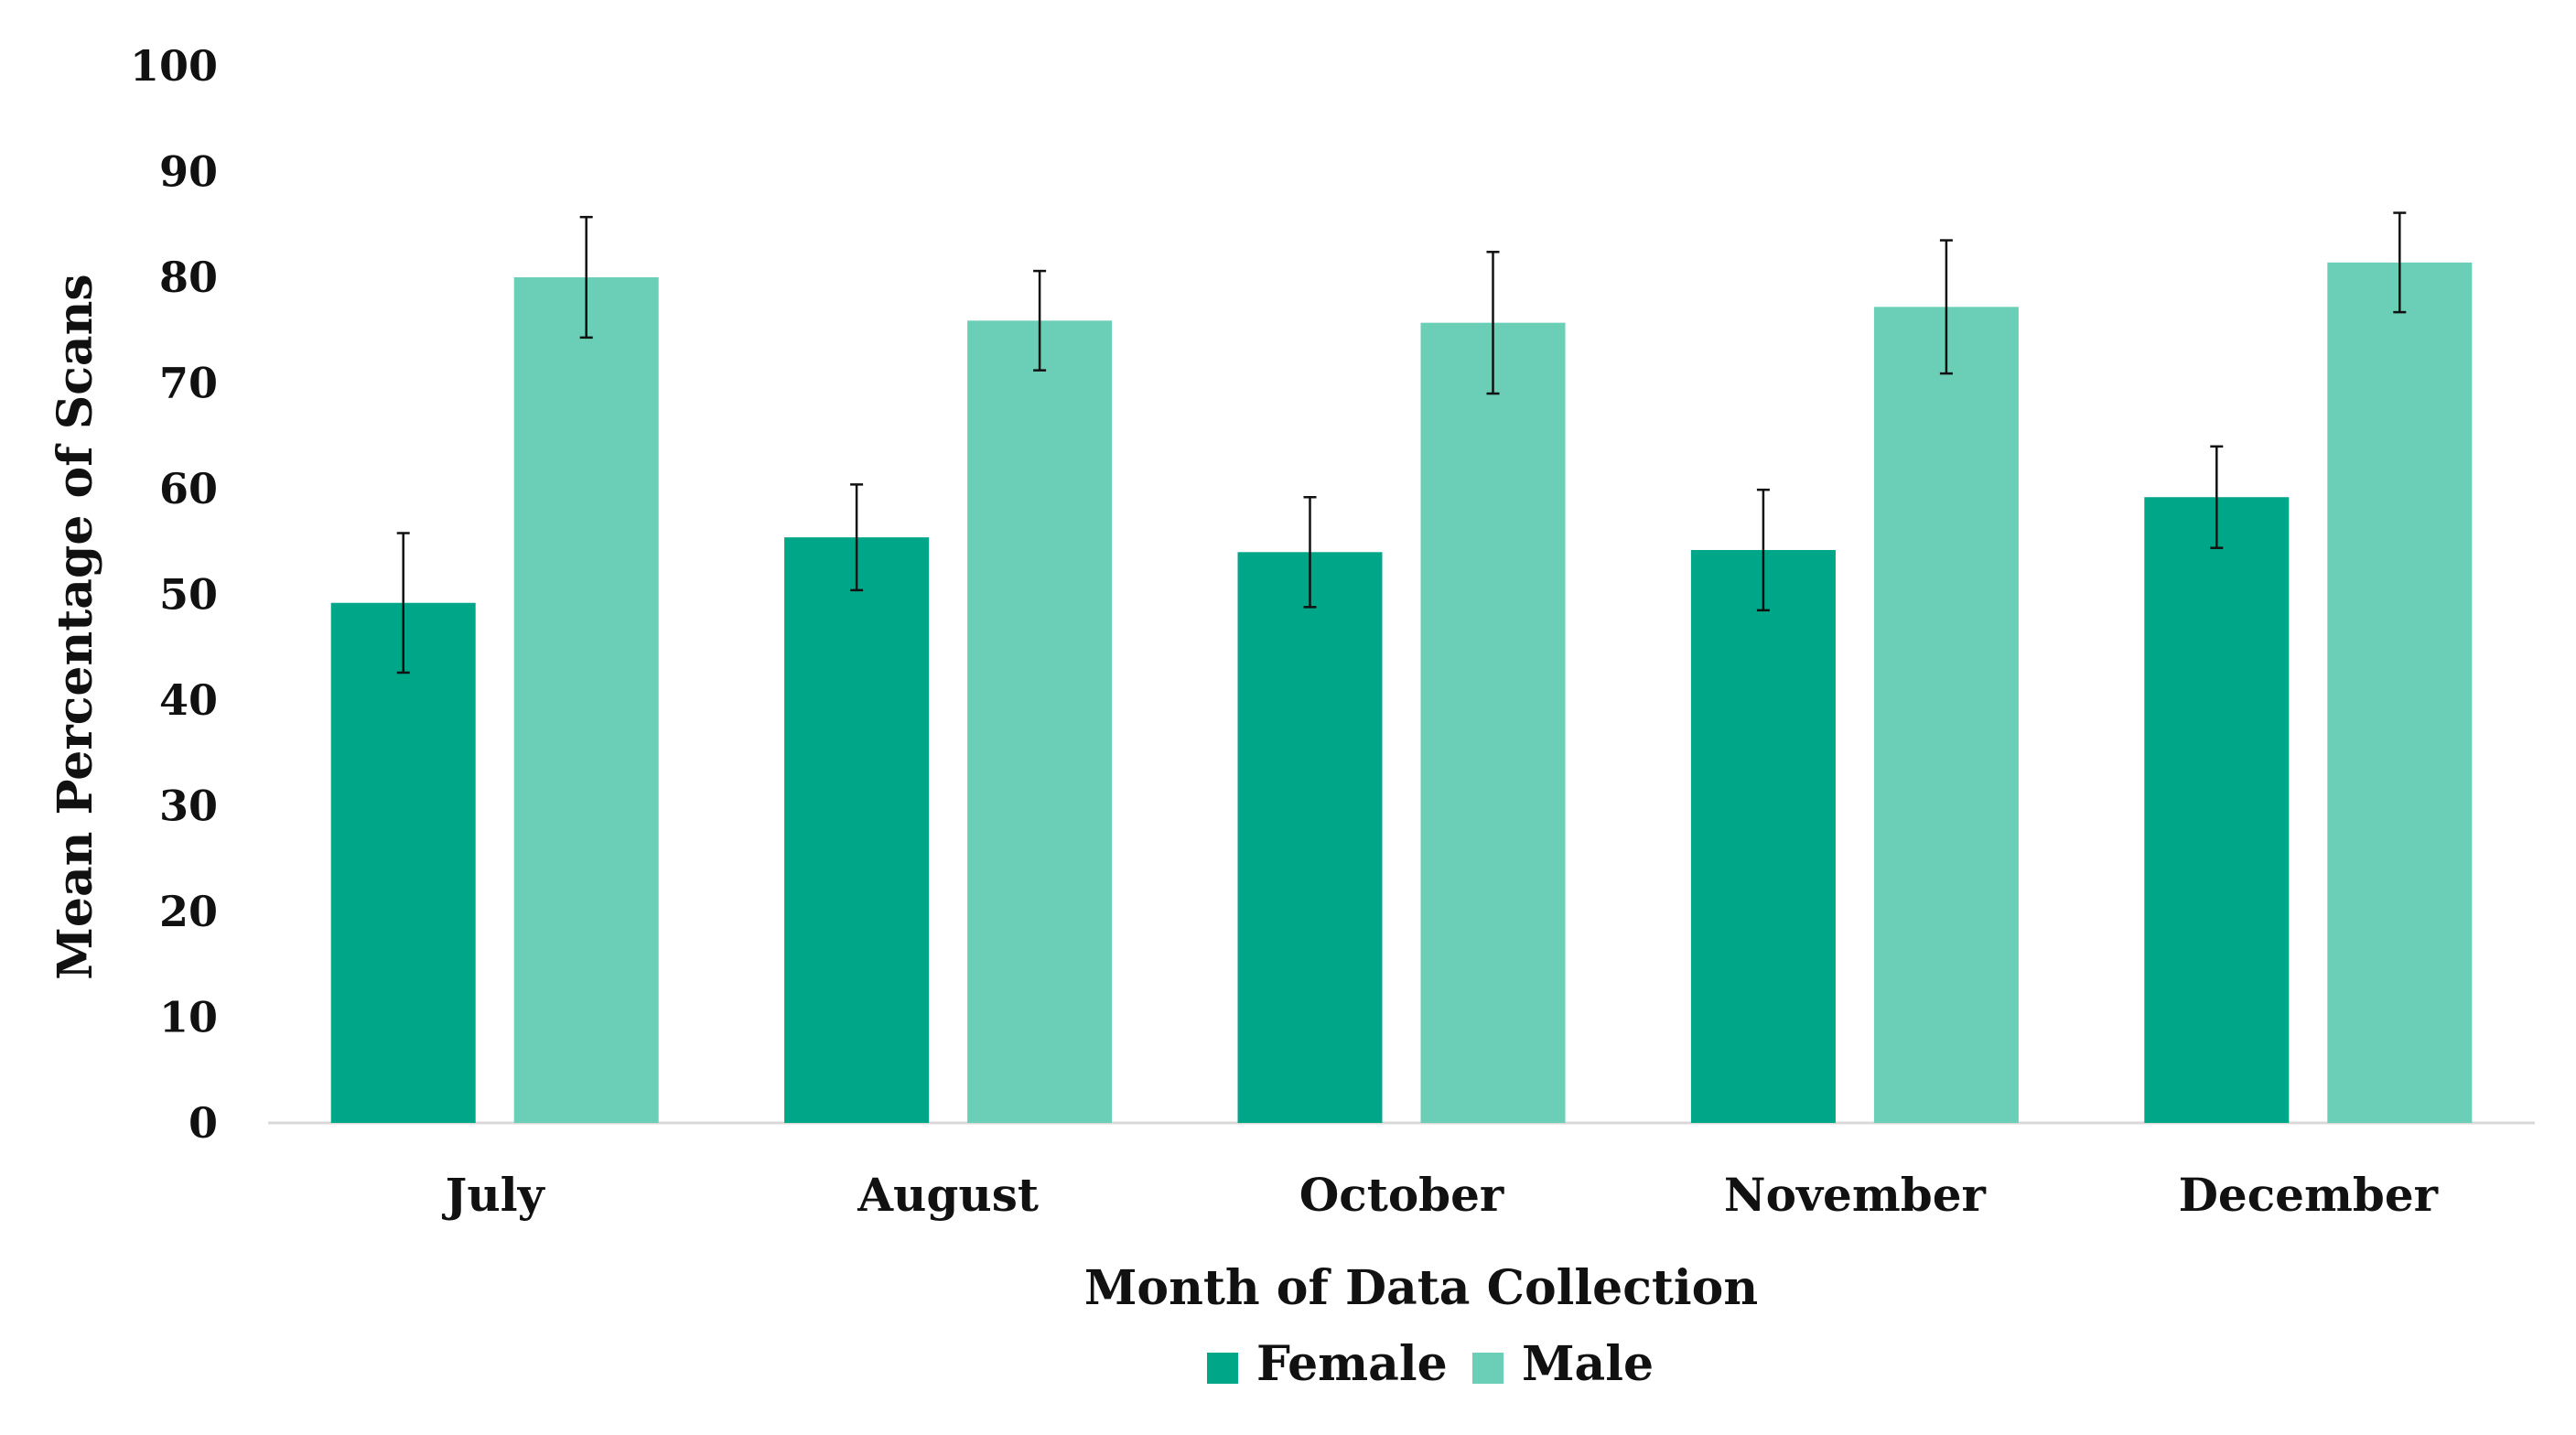  I want to click on y-tick-label: 100, so click(174, 66).